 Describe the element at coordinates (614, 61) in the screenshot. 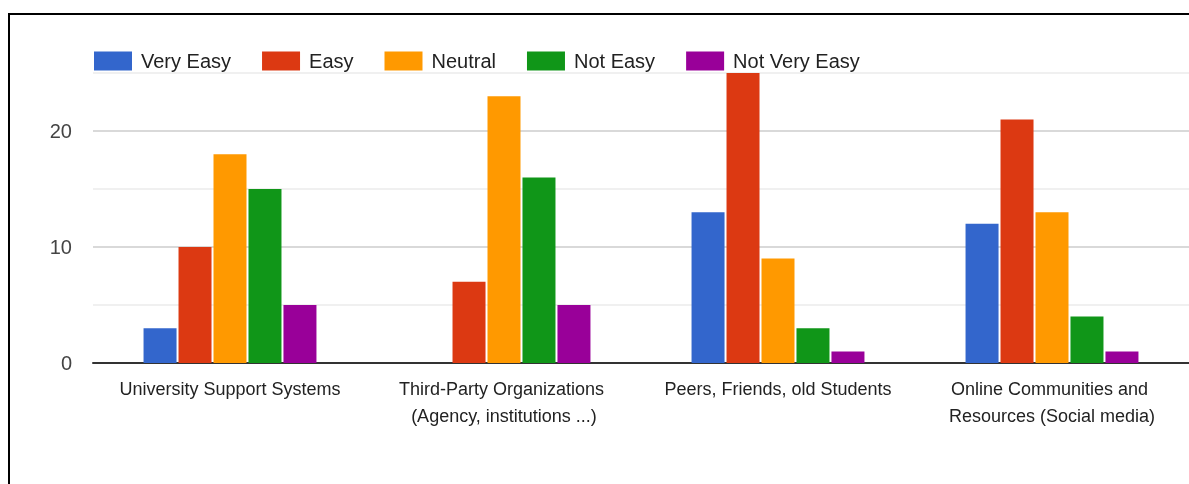

I see `legend-label: Not Easy` at that location.